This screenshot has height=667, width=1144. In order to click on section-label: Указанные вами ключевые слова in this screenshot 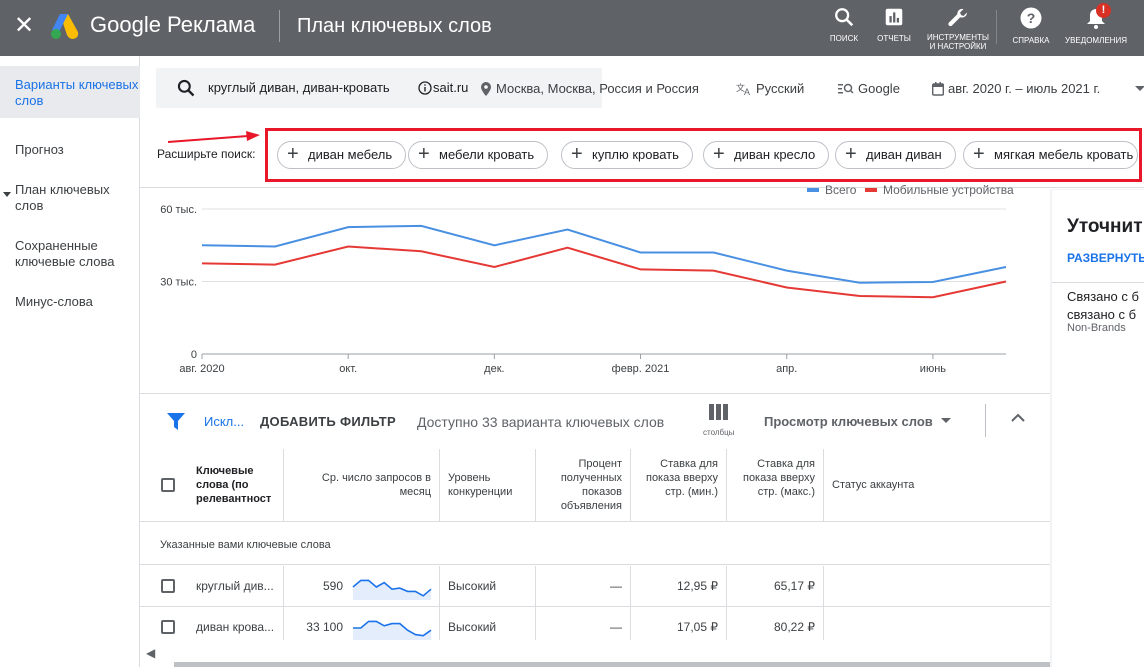, I will do `click(245, 545)`.